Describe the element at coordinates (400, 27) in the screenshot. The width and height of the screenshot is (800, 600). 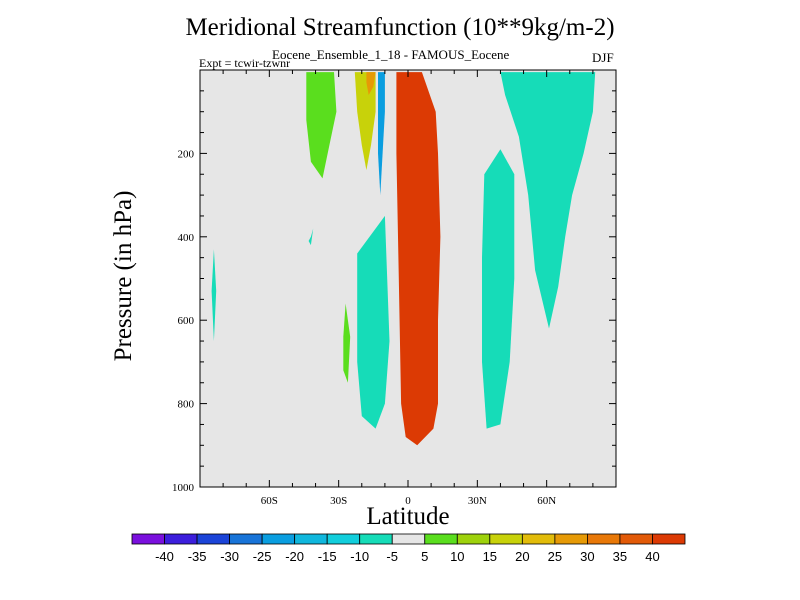
I see `chart-title: Meridional Streamfunction (10**9kg/m-2)` at that location.